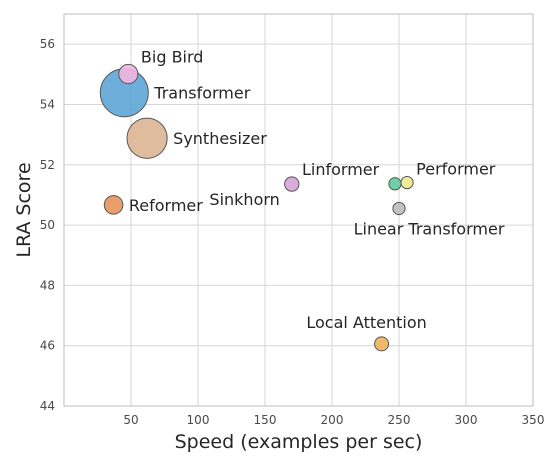 The width and height of the screenshot is (558, 462). I want to click on point-label: Local Attention, so click(366, 322).